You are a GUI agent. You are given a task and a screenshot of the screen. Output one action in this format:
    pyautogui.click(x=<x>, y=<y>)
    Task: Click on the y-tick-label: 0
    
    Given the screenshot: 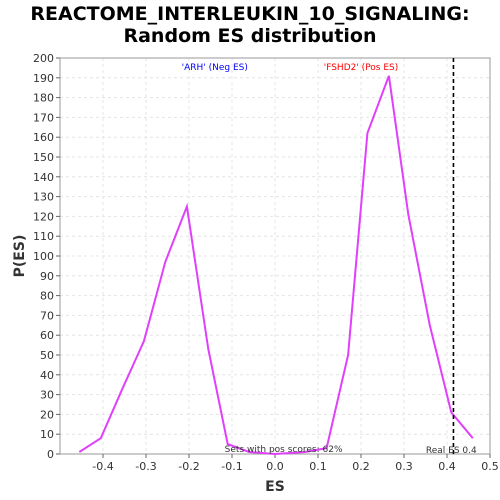 What is the action you would take?
    pyautogui.click(x=50, y=454)
    